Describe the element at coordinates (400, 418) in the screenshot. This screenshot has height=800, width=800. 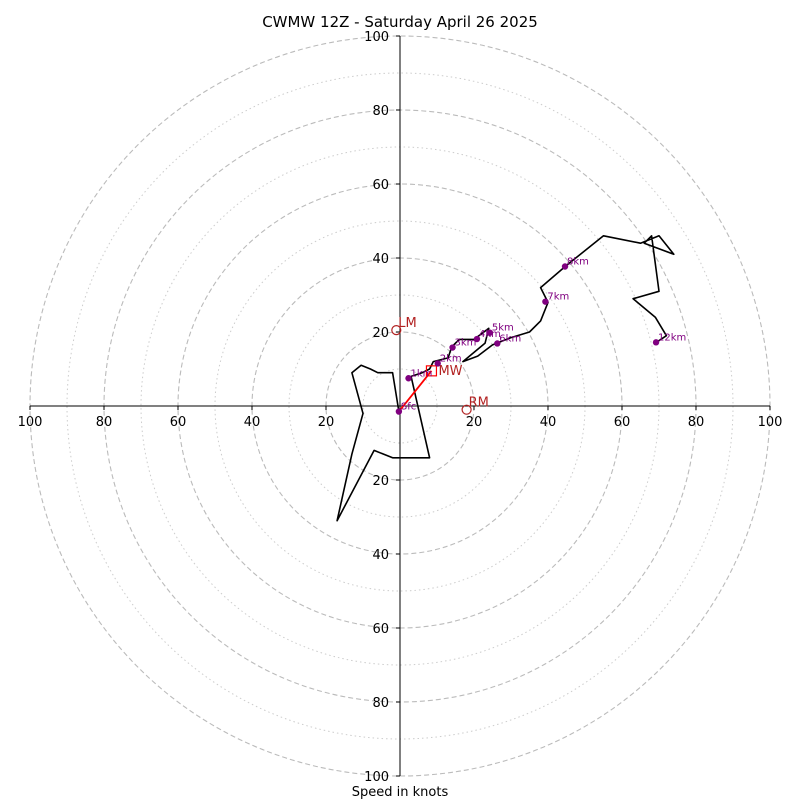
I see `x-tick-labels: 100 80 60 40 20 20 40 60 80 100` at that location.